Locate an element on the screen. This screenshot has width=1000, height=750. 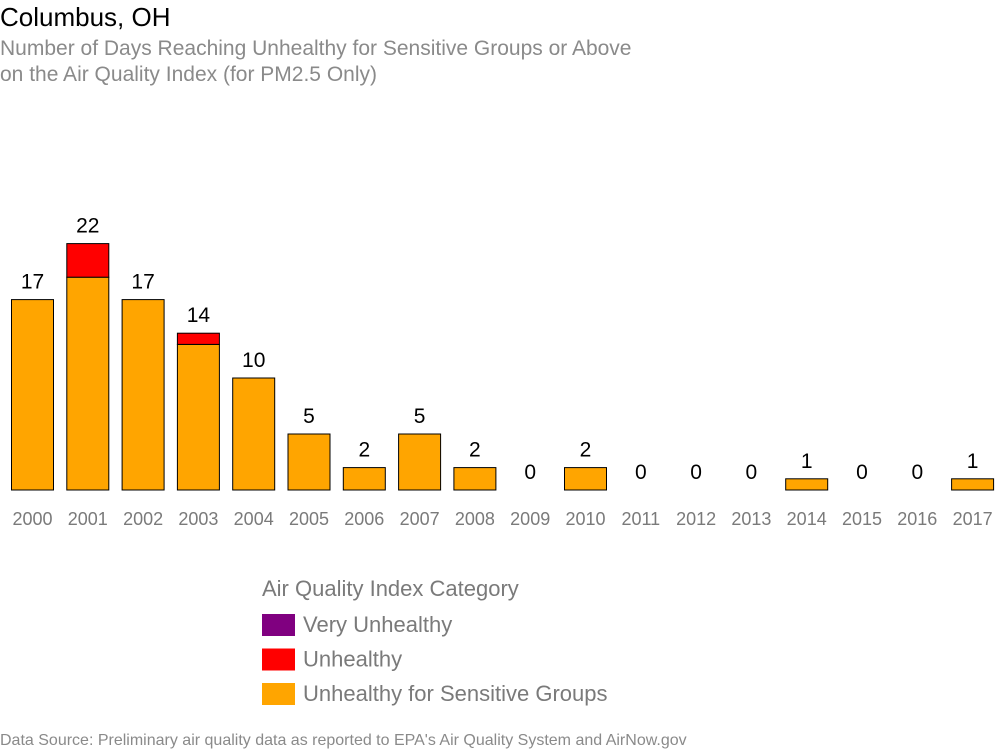
bar-2014-unhealthy-for-sensitive-groups is located at coordinates (807, 484).